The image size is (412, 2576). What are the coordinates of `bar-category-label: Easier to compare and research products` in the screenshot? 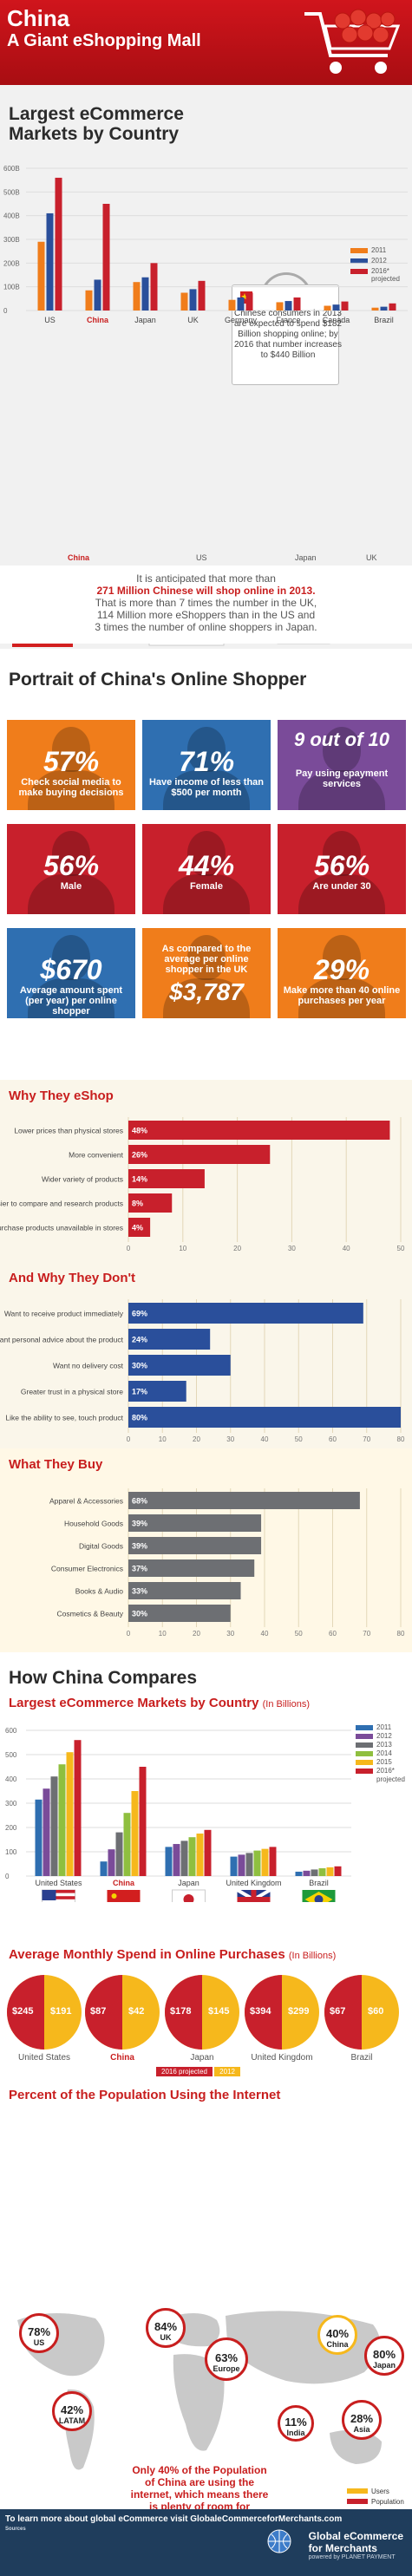 It's located at (61, 1204).